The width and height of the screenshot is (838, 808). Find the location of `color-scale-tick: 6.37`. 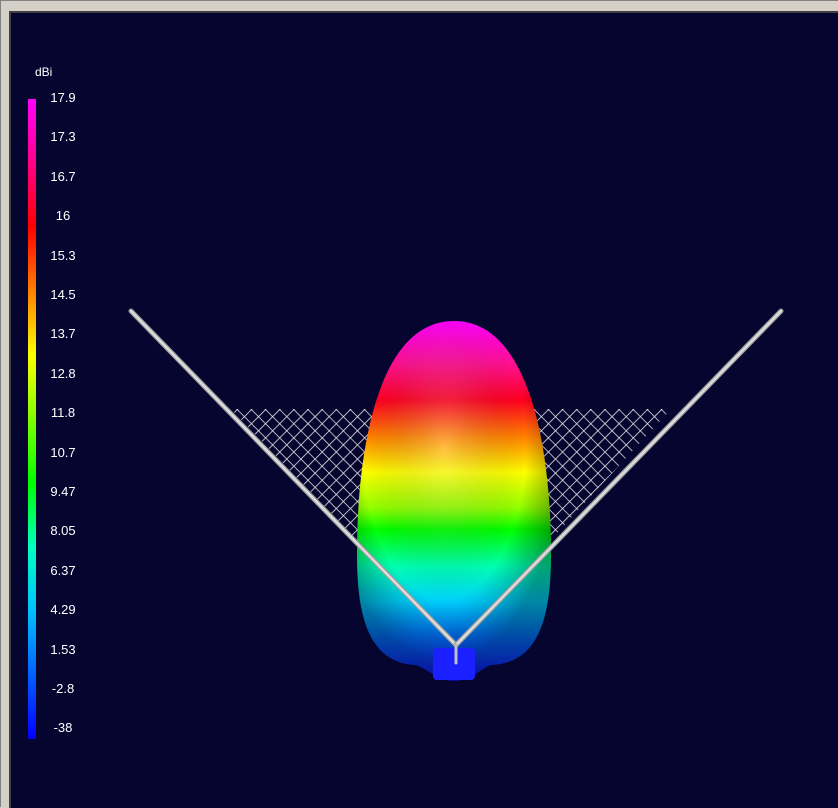

color-scale-tick: 6.37 is located at coordinates (63, 570).